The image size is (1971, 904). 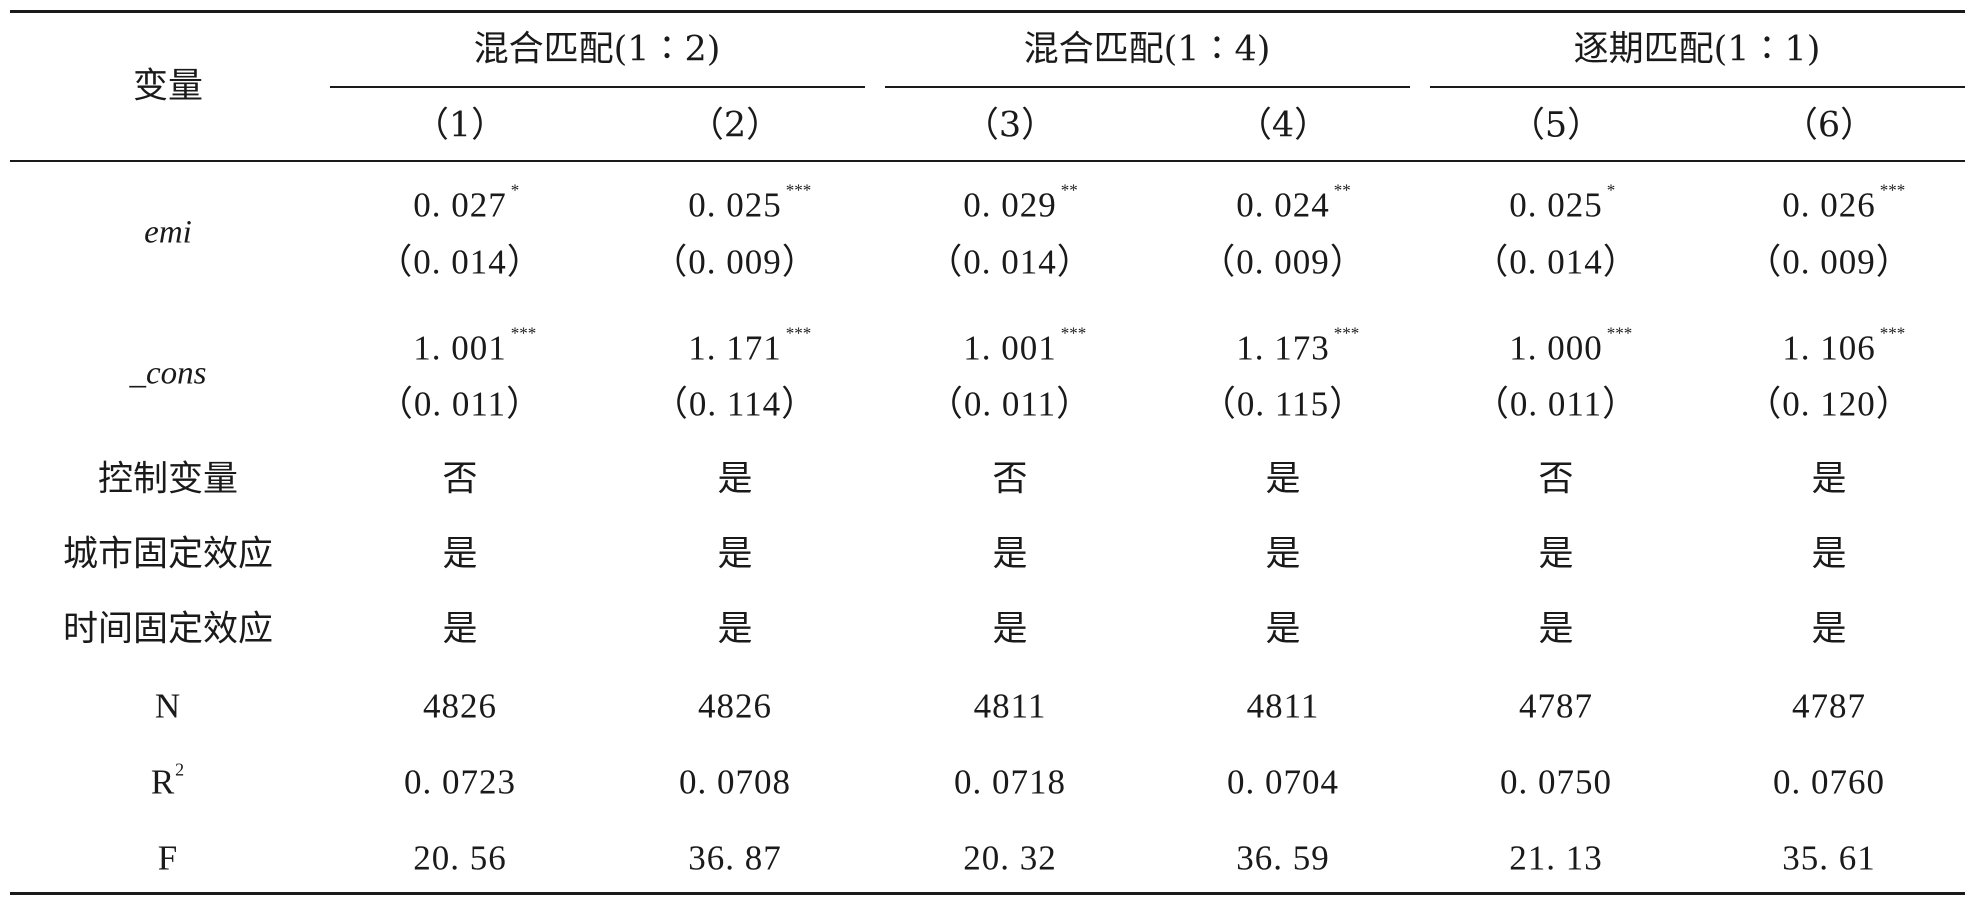 I want to click on emi-se-col-1: （0. 014）, so click(x=460, y=262).